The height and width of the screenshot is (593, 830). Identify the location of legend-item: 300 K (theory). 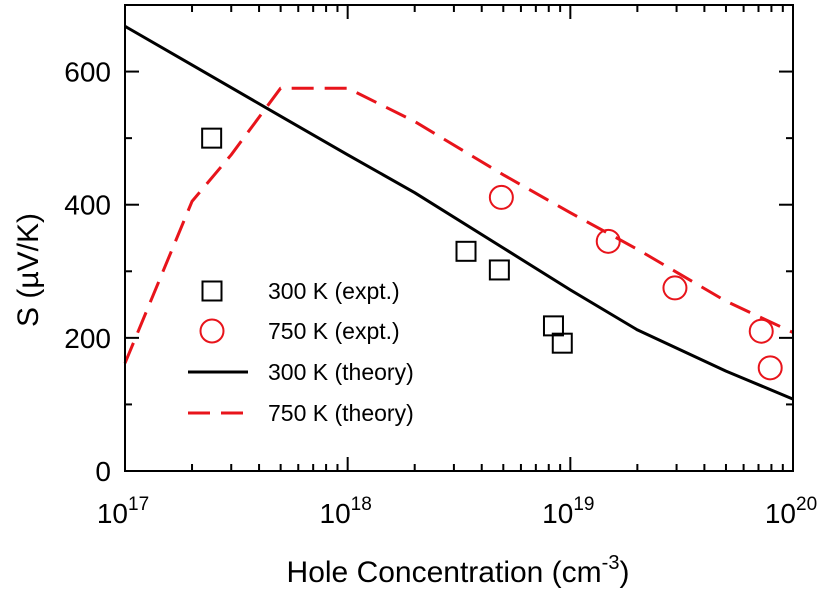
(301, 372).